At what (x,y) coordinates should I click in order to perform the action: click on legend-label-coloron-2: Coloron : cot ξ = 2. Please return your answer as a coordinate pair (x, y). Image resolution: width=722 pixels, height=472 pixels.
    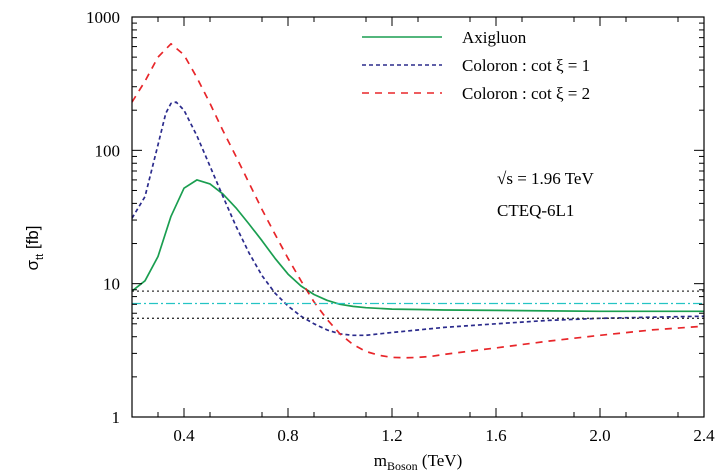
    Looking at the image, I should click on (526, 93).